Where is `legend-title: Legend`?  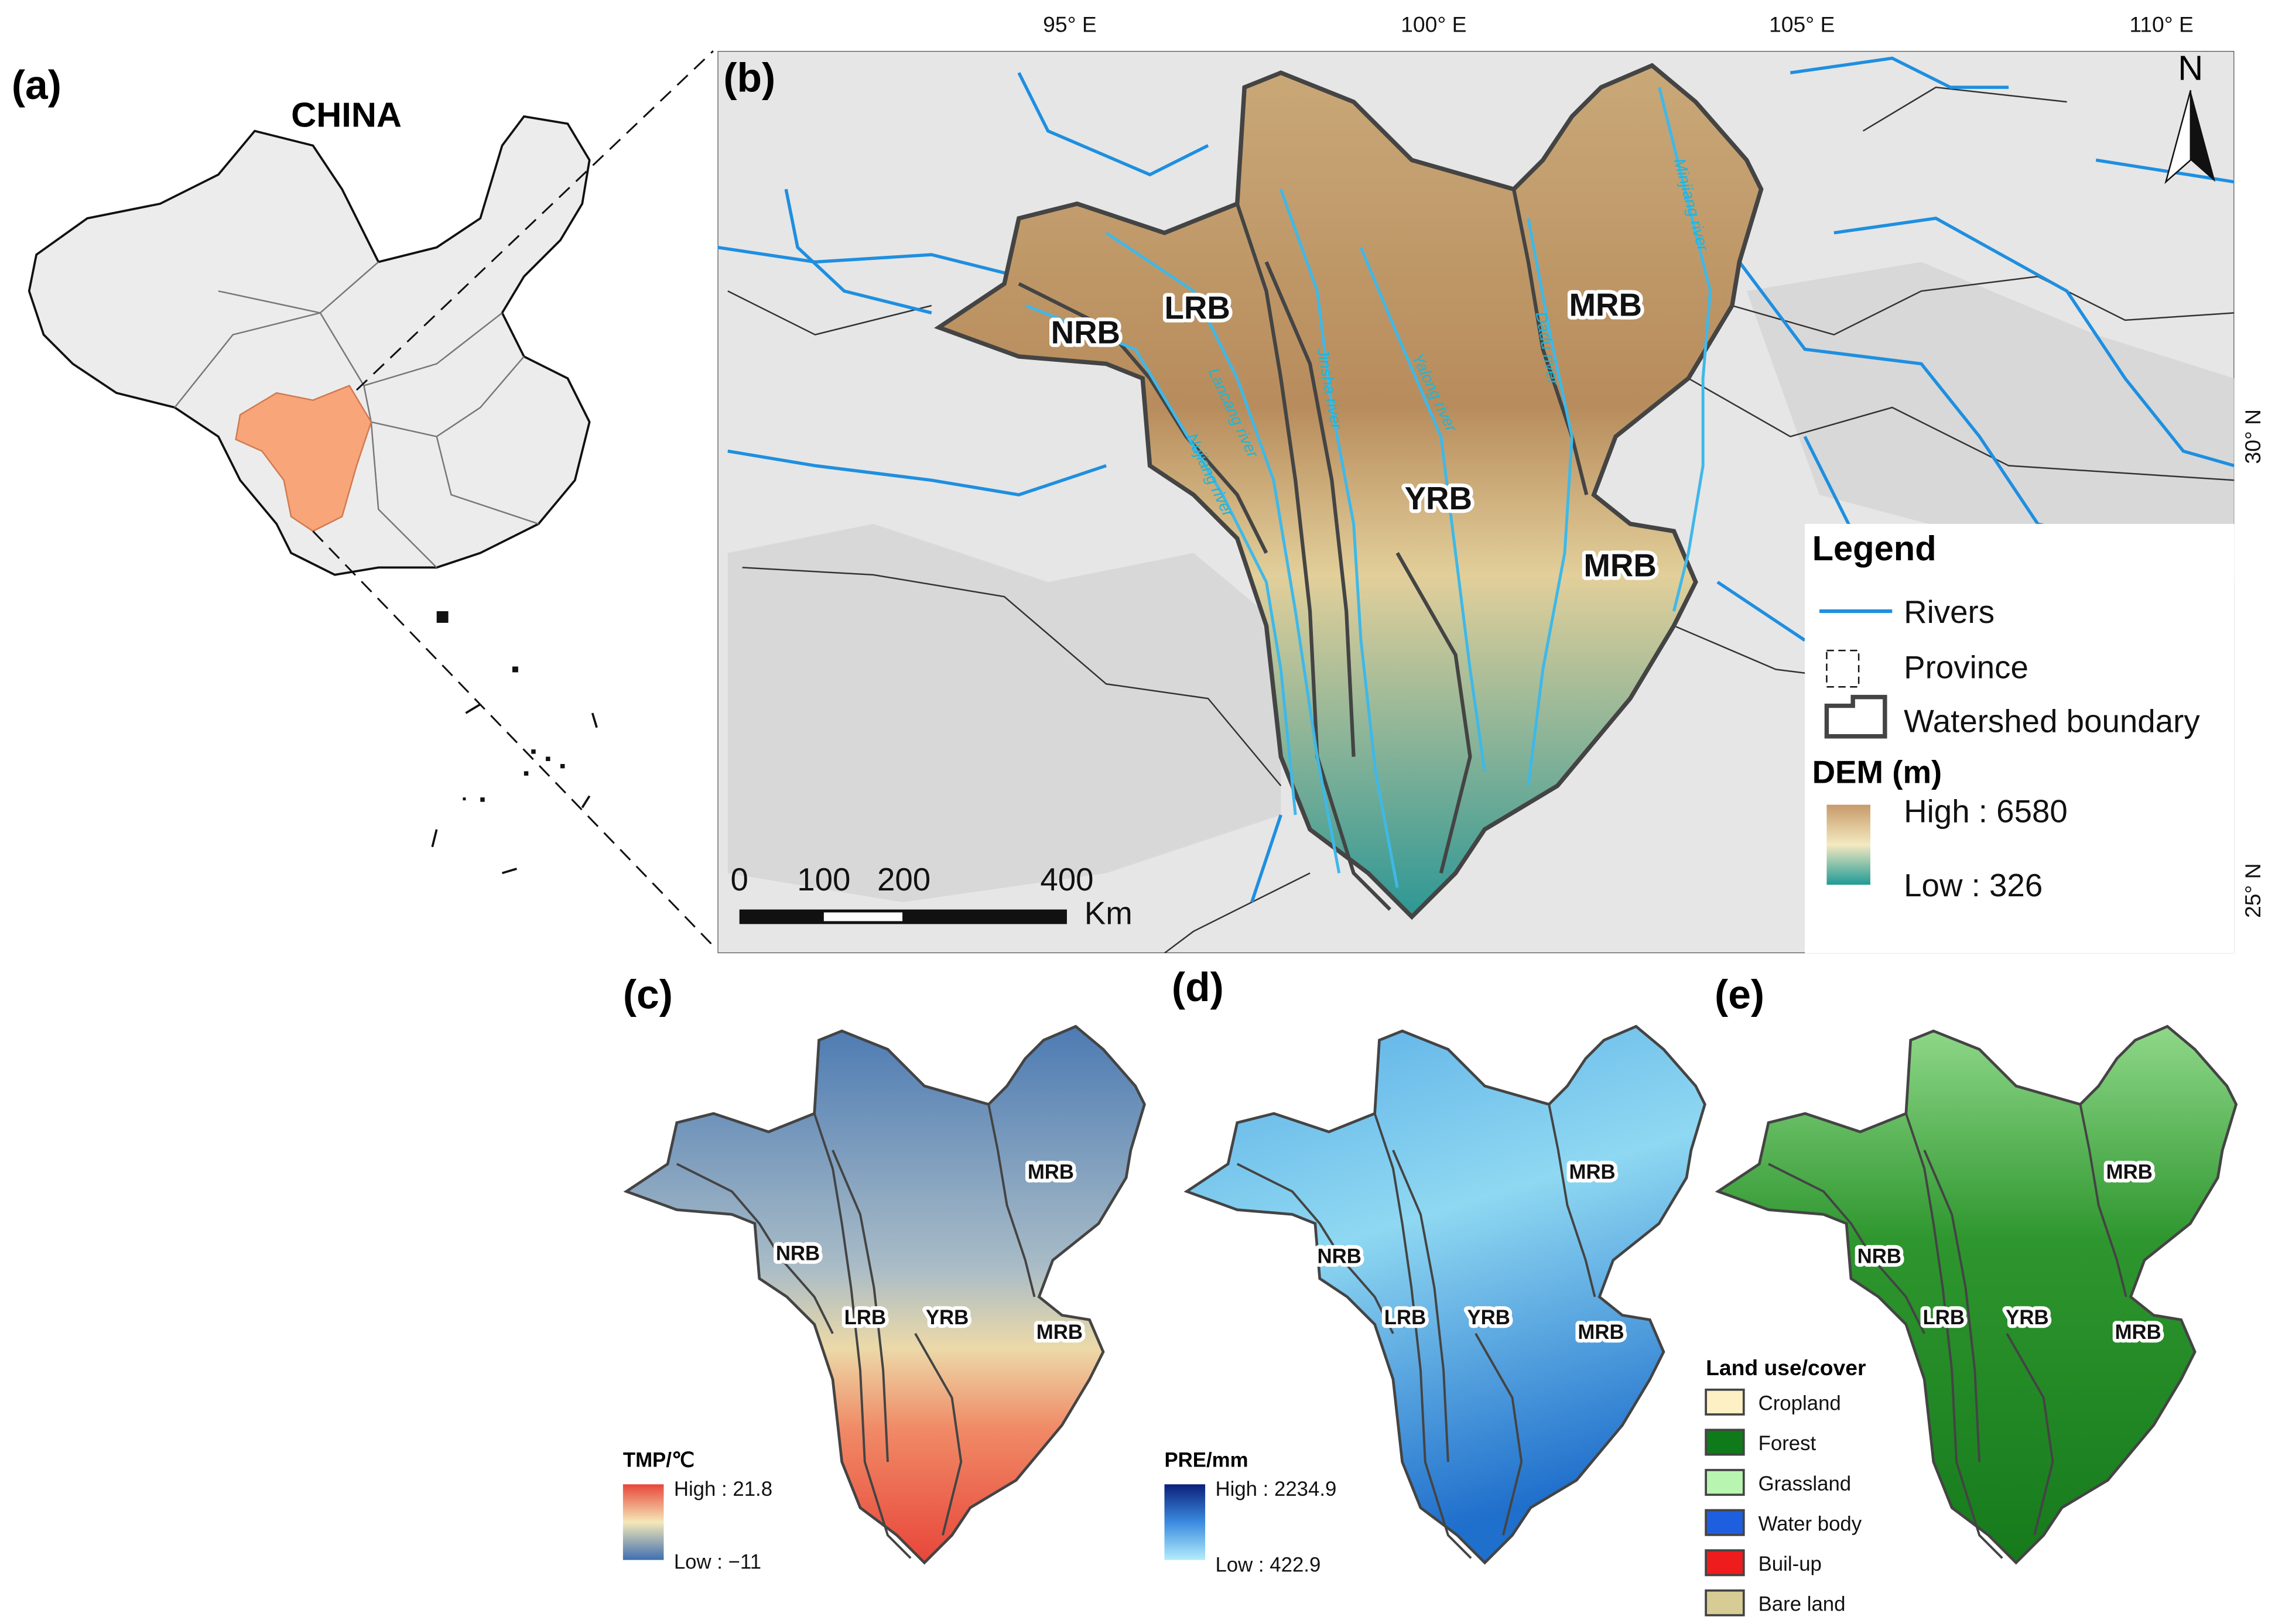 legend-title: Legend is located at coordinates (1874, 548).